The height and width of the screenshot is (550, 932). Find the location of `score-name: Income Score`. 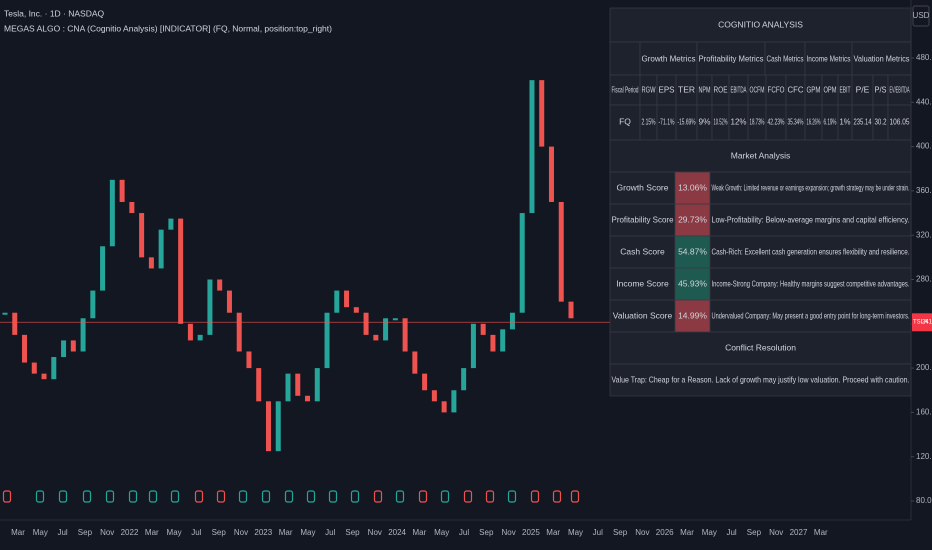

score-name: Income Score is located at coordinates (642, 283).